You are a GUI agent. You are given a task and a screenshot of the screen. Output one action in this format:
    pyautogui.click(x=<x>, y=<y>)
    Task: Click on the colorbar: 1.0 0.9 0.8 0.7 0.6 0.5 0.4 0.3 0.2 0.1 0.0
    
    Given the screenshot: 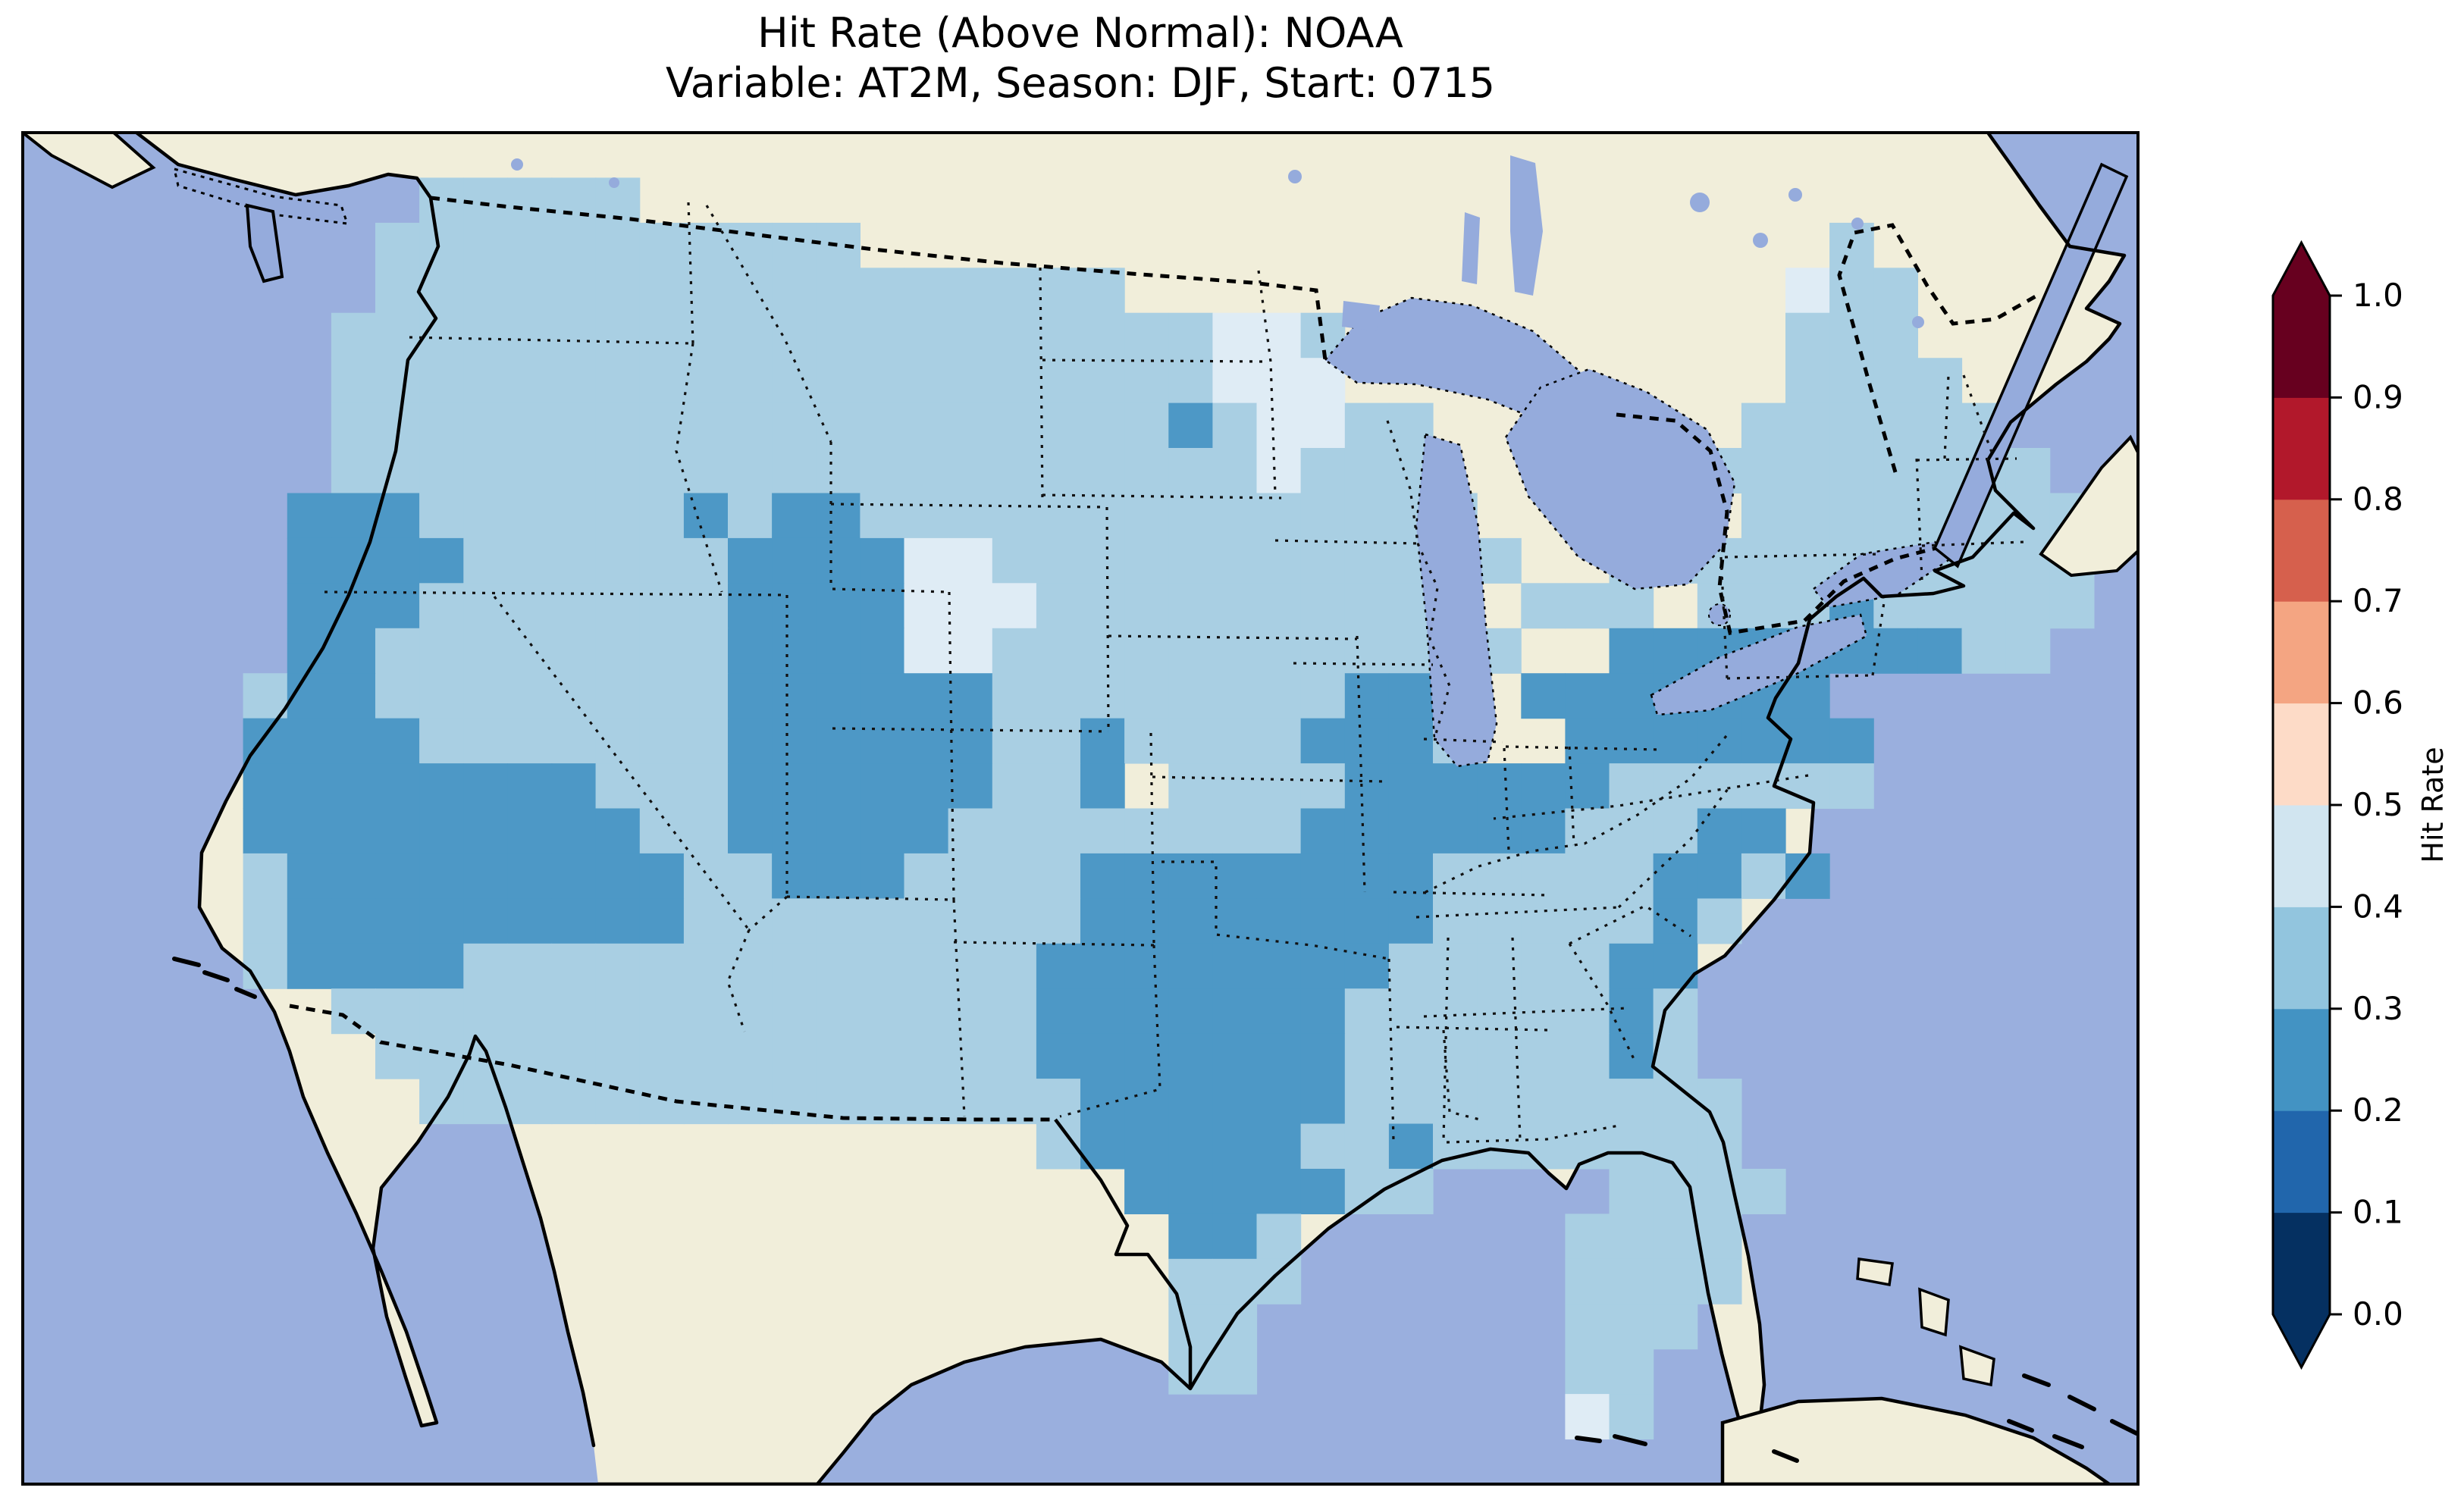 What is the action you would take?
    pyautogui.click(x=2337, y=805)
    